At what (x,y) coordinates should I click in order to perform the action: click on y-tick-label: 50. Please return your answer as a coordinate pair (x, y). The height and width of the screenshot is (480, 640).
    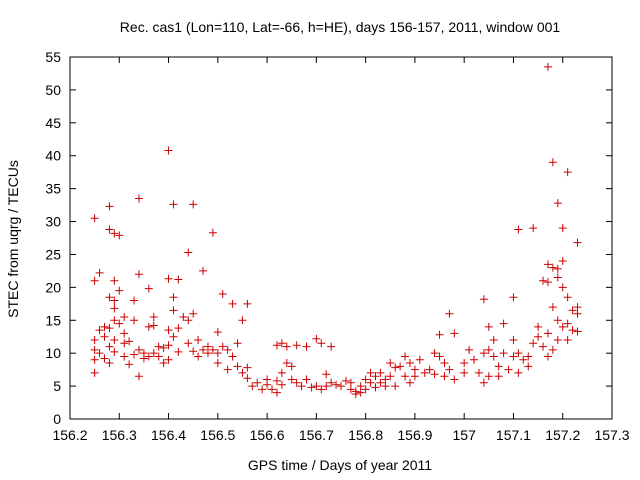
    Looking at the image, I should click on (53, 90).